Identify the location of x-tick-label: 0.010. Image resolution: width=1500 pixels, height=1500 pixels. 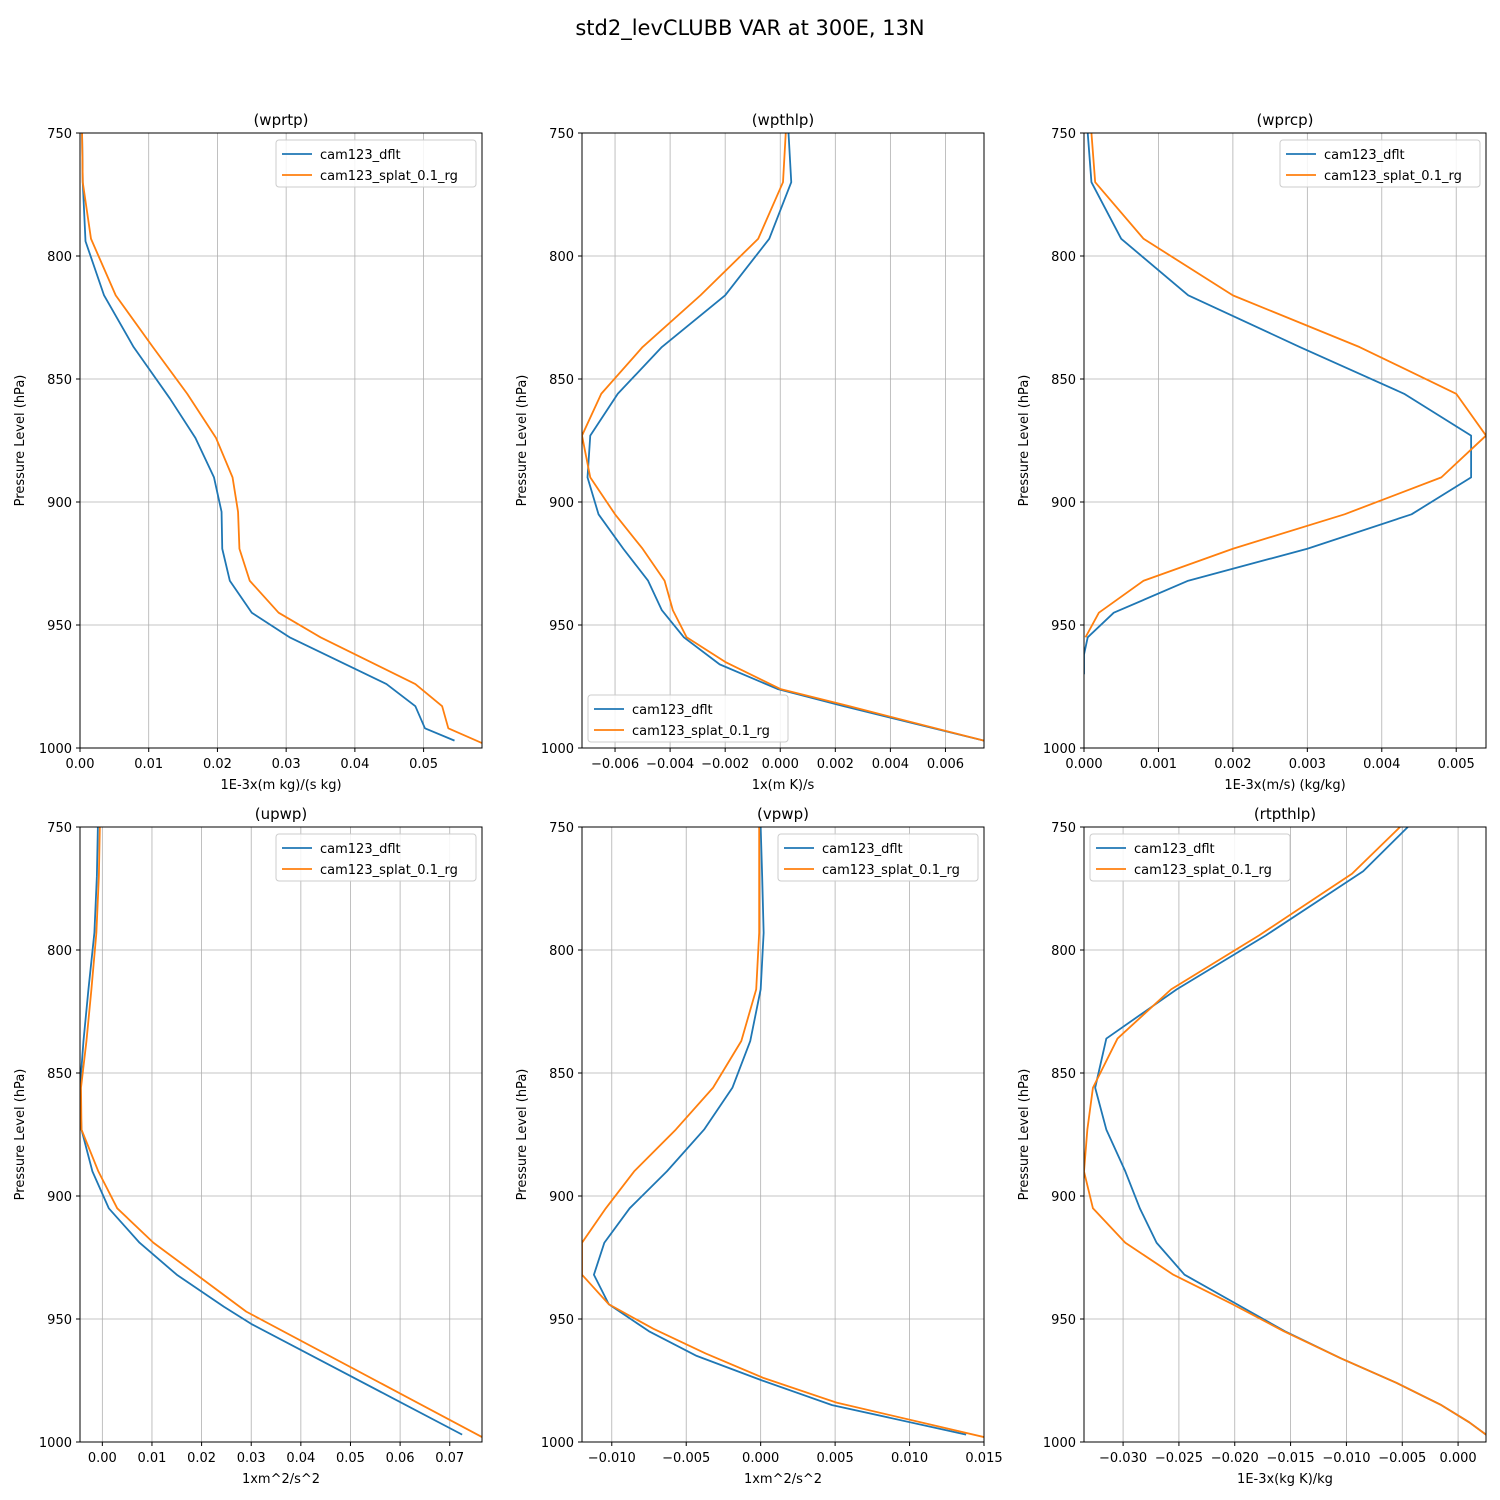
(909, 1458).